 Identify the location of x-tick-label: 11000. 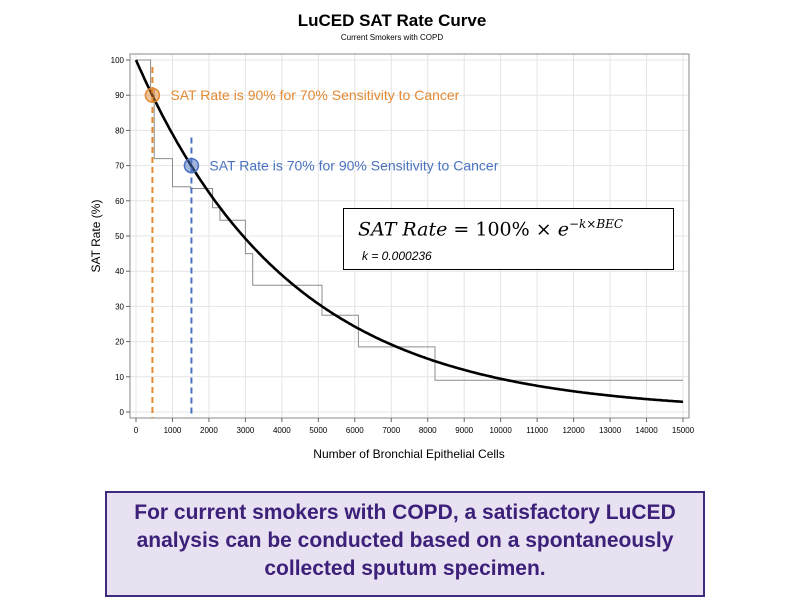
(537, 430).